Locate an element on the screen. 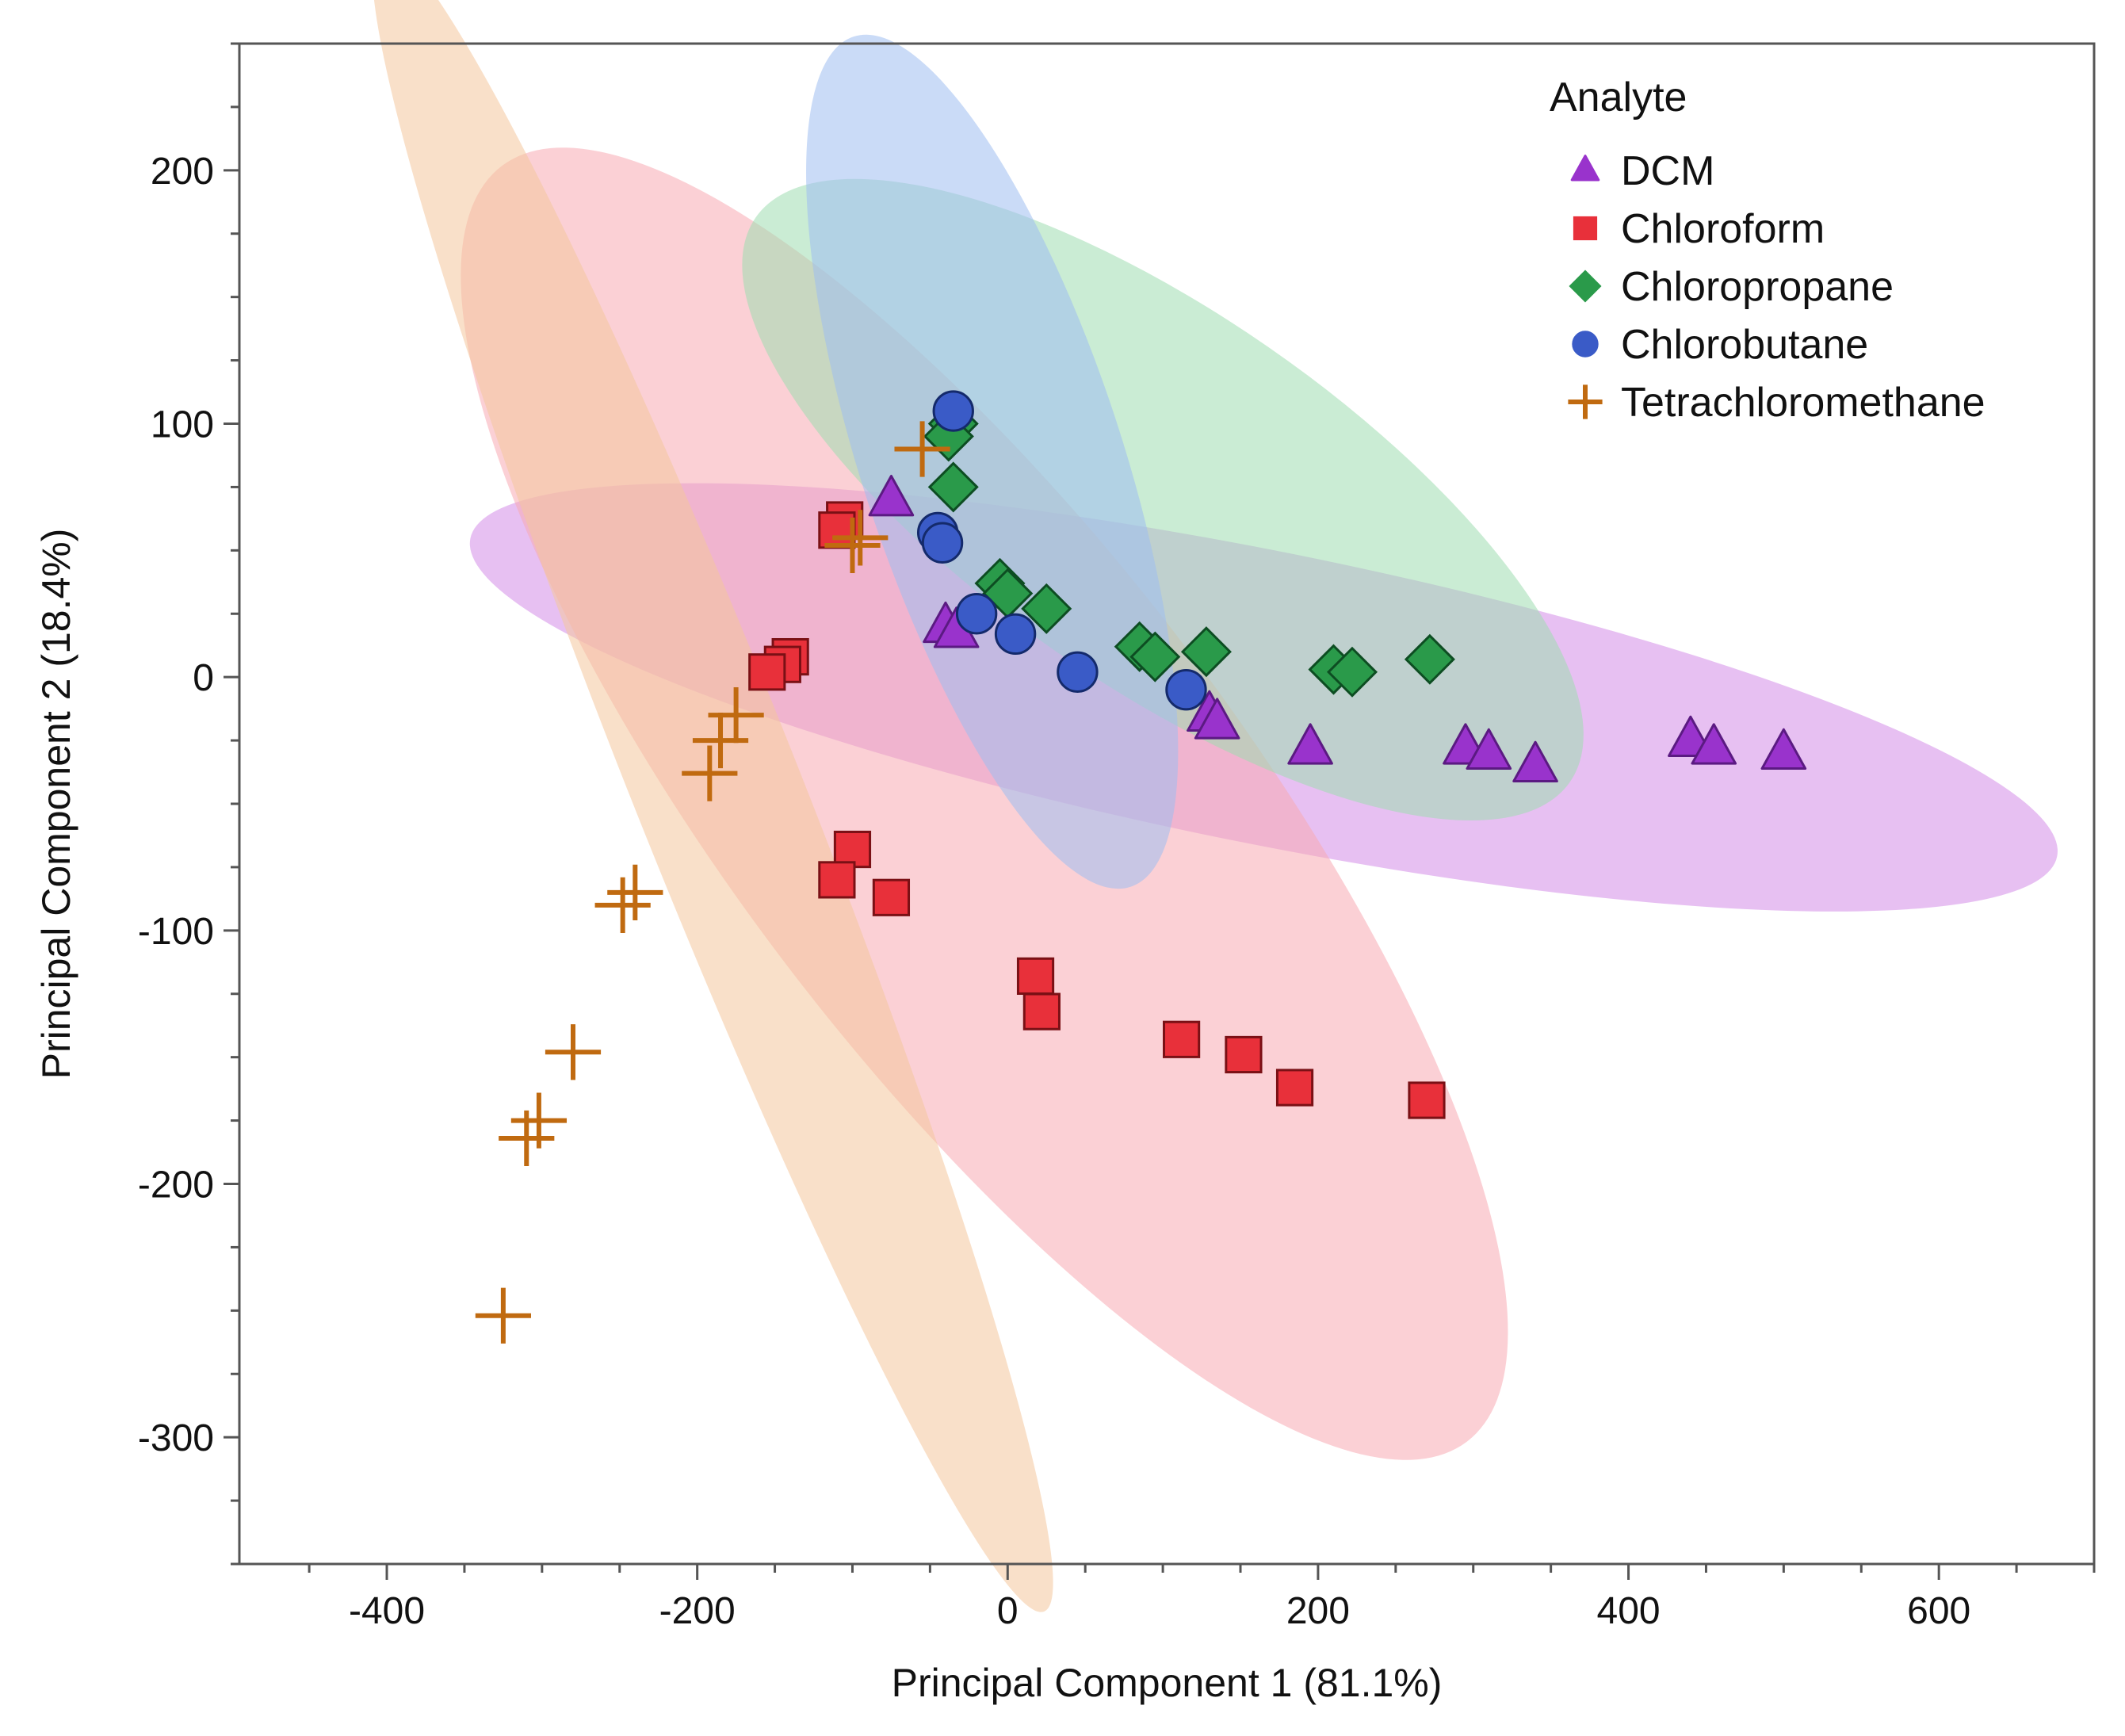 The image size is (2125, 1736). x-tick-label: 600 is located at coordinates (1938, 1611).